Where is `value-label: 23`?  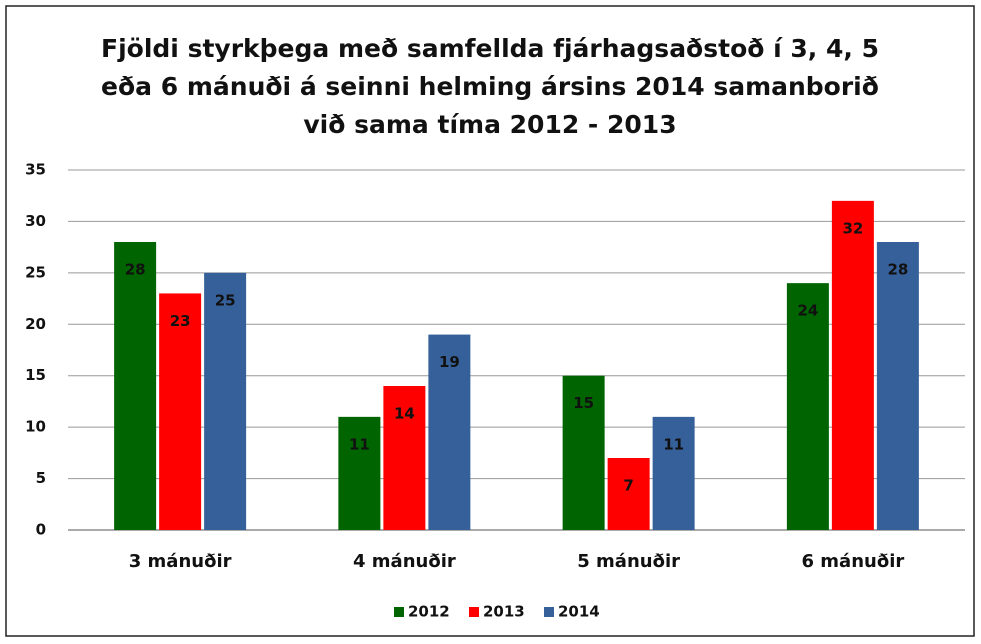 value-label: 23 is located at coordinates (180, 321).